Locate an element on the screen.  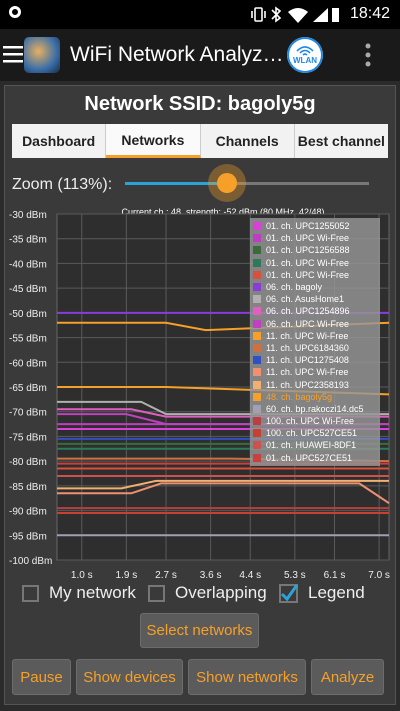
y-tick-label: -55 dBm is located at coordinates (28, 339).